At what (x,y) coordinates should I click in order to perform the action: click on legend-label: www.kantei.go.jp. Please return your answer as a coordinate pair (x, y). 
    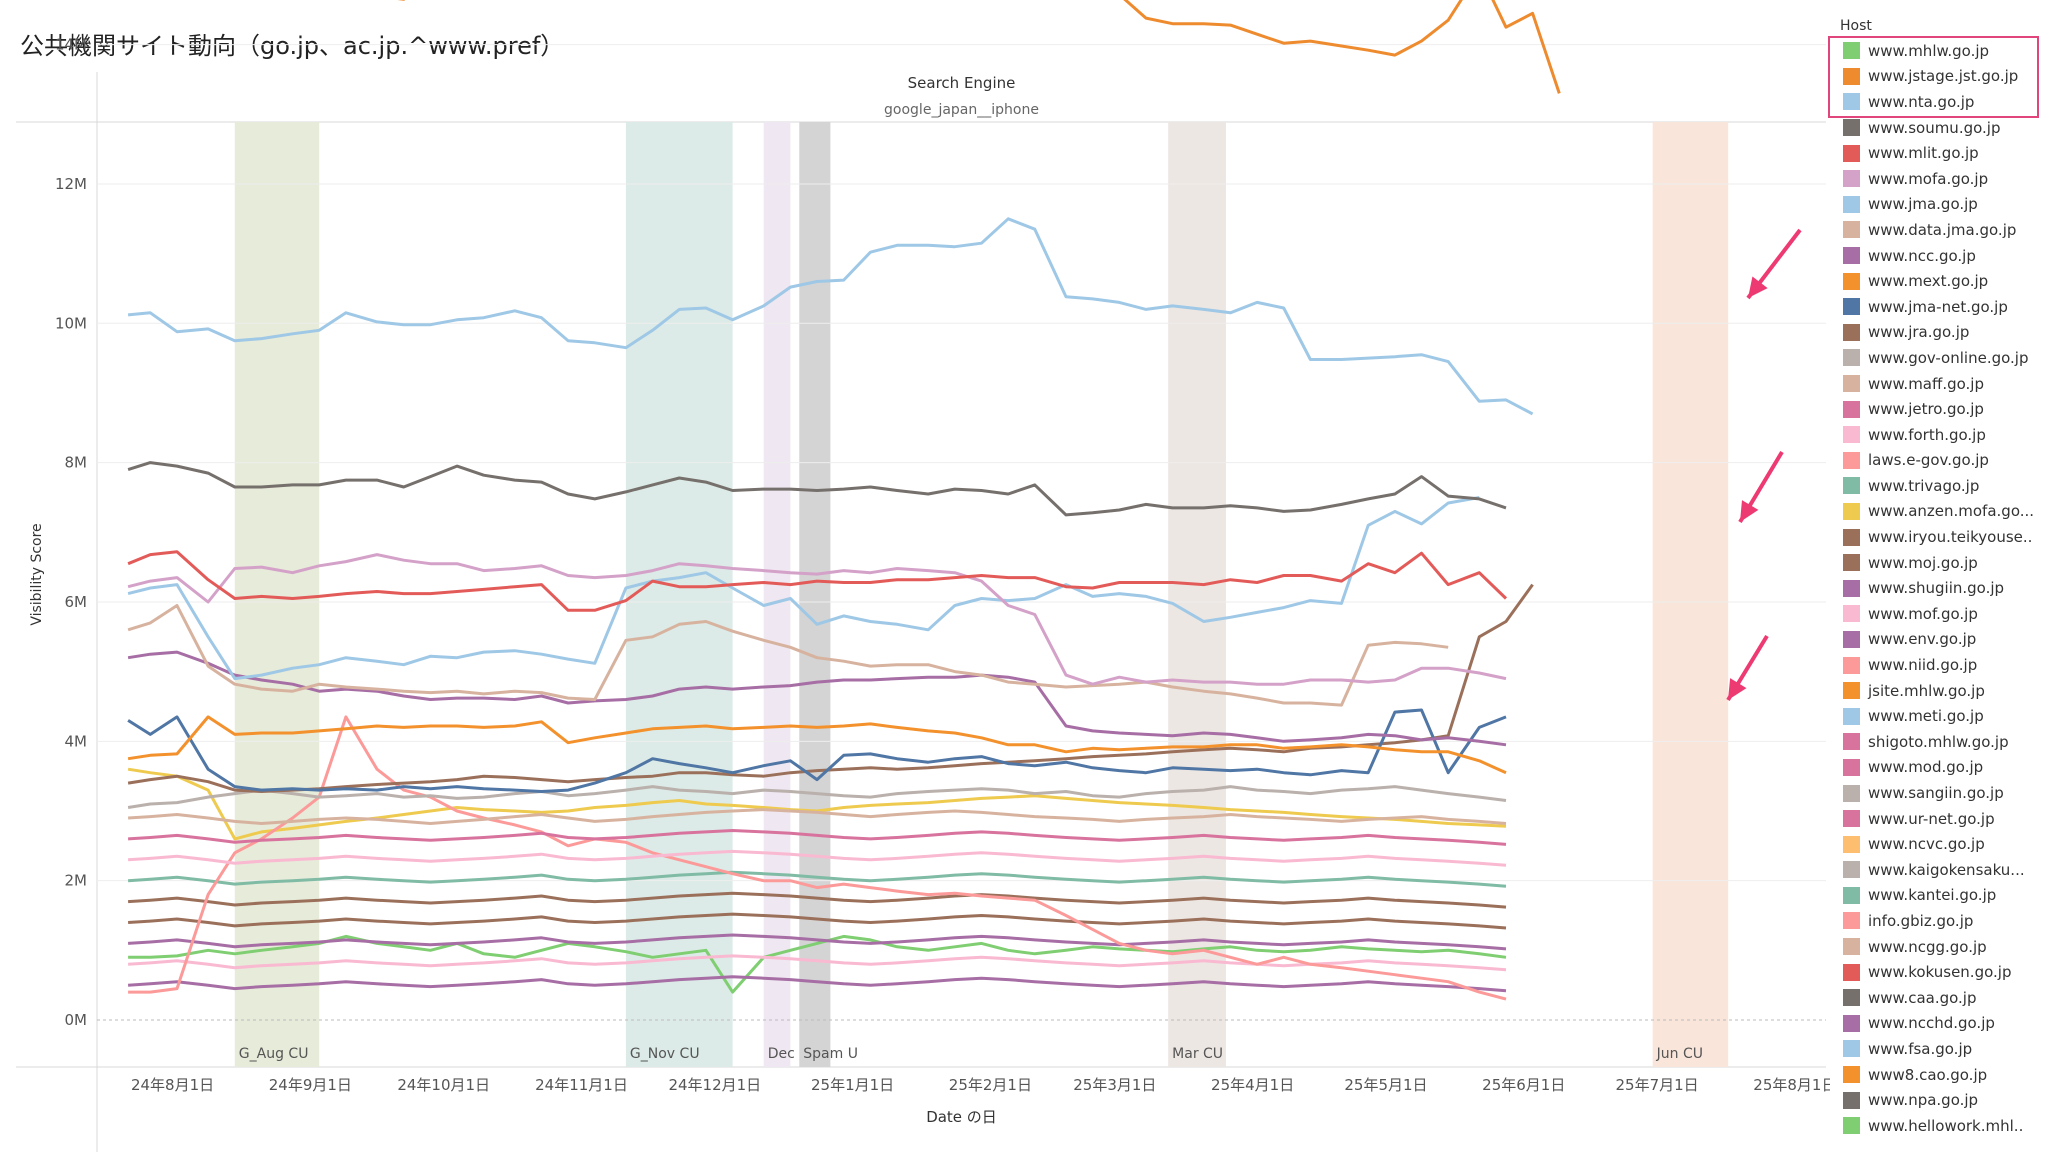
    Looking at the image, I should click on (1932, 895).